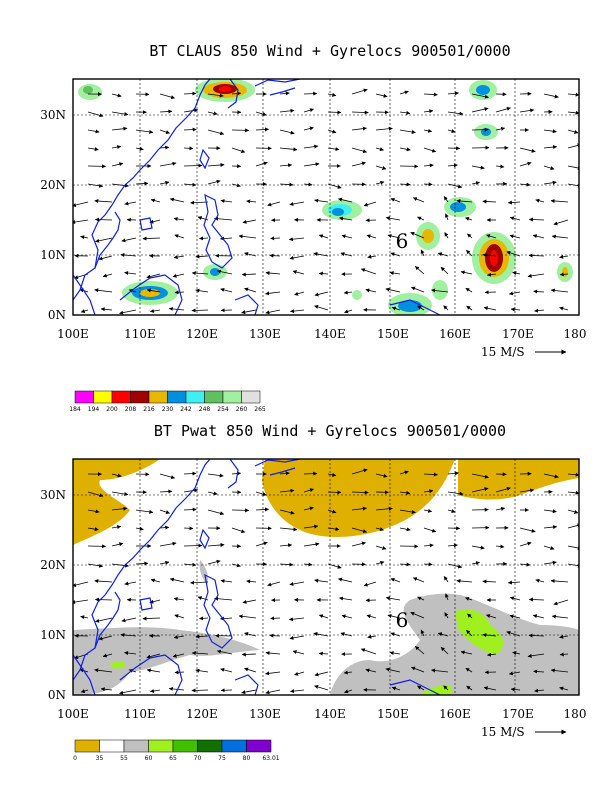  I want to click on lon-label: 140E, so click(330, 334).